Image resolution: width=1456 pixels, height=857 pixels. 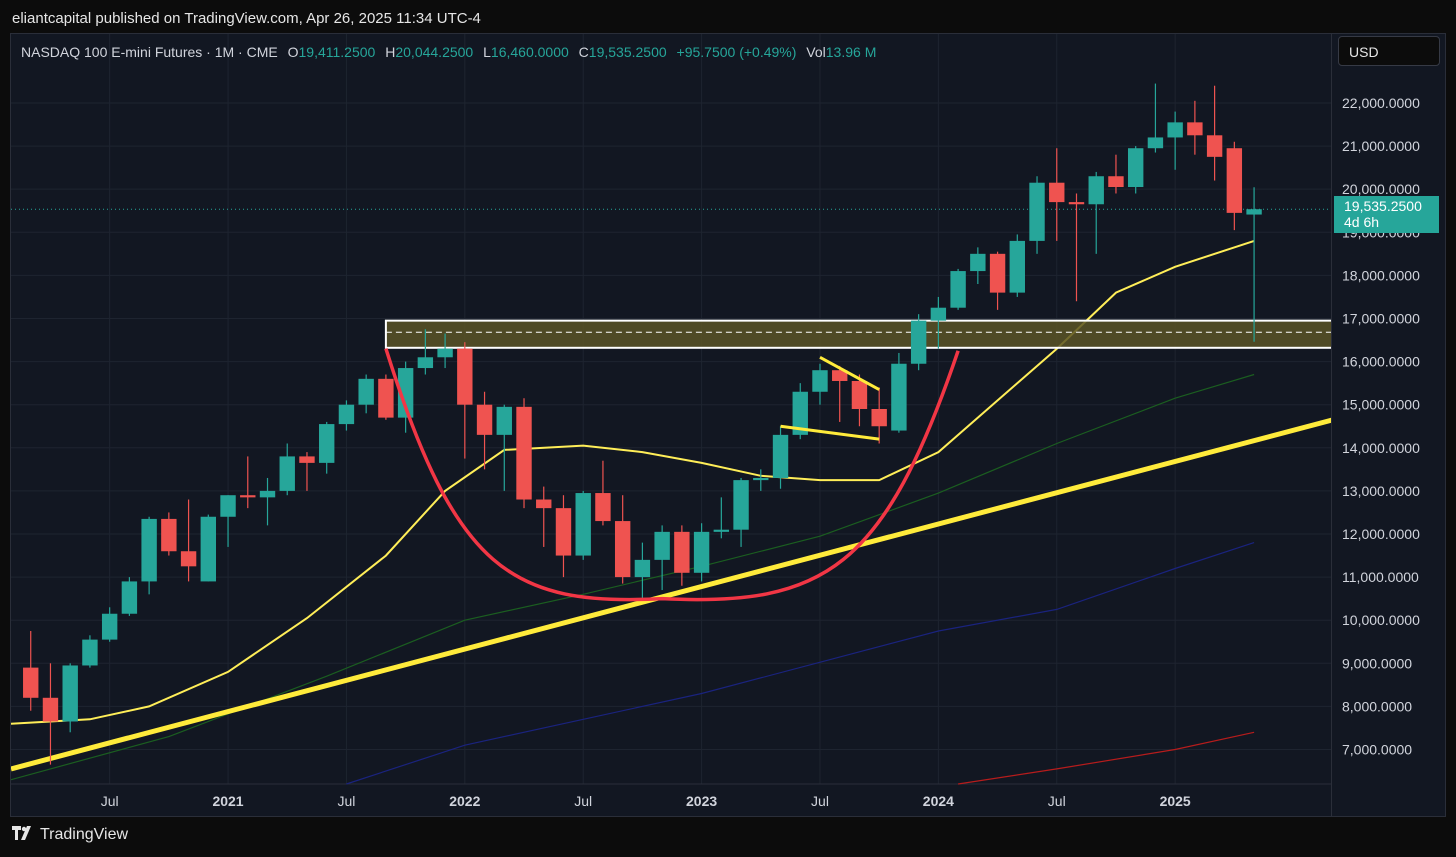 I want to click on price-tick-label: 22,000.0000, so click(x=1381, y=103).